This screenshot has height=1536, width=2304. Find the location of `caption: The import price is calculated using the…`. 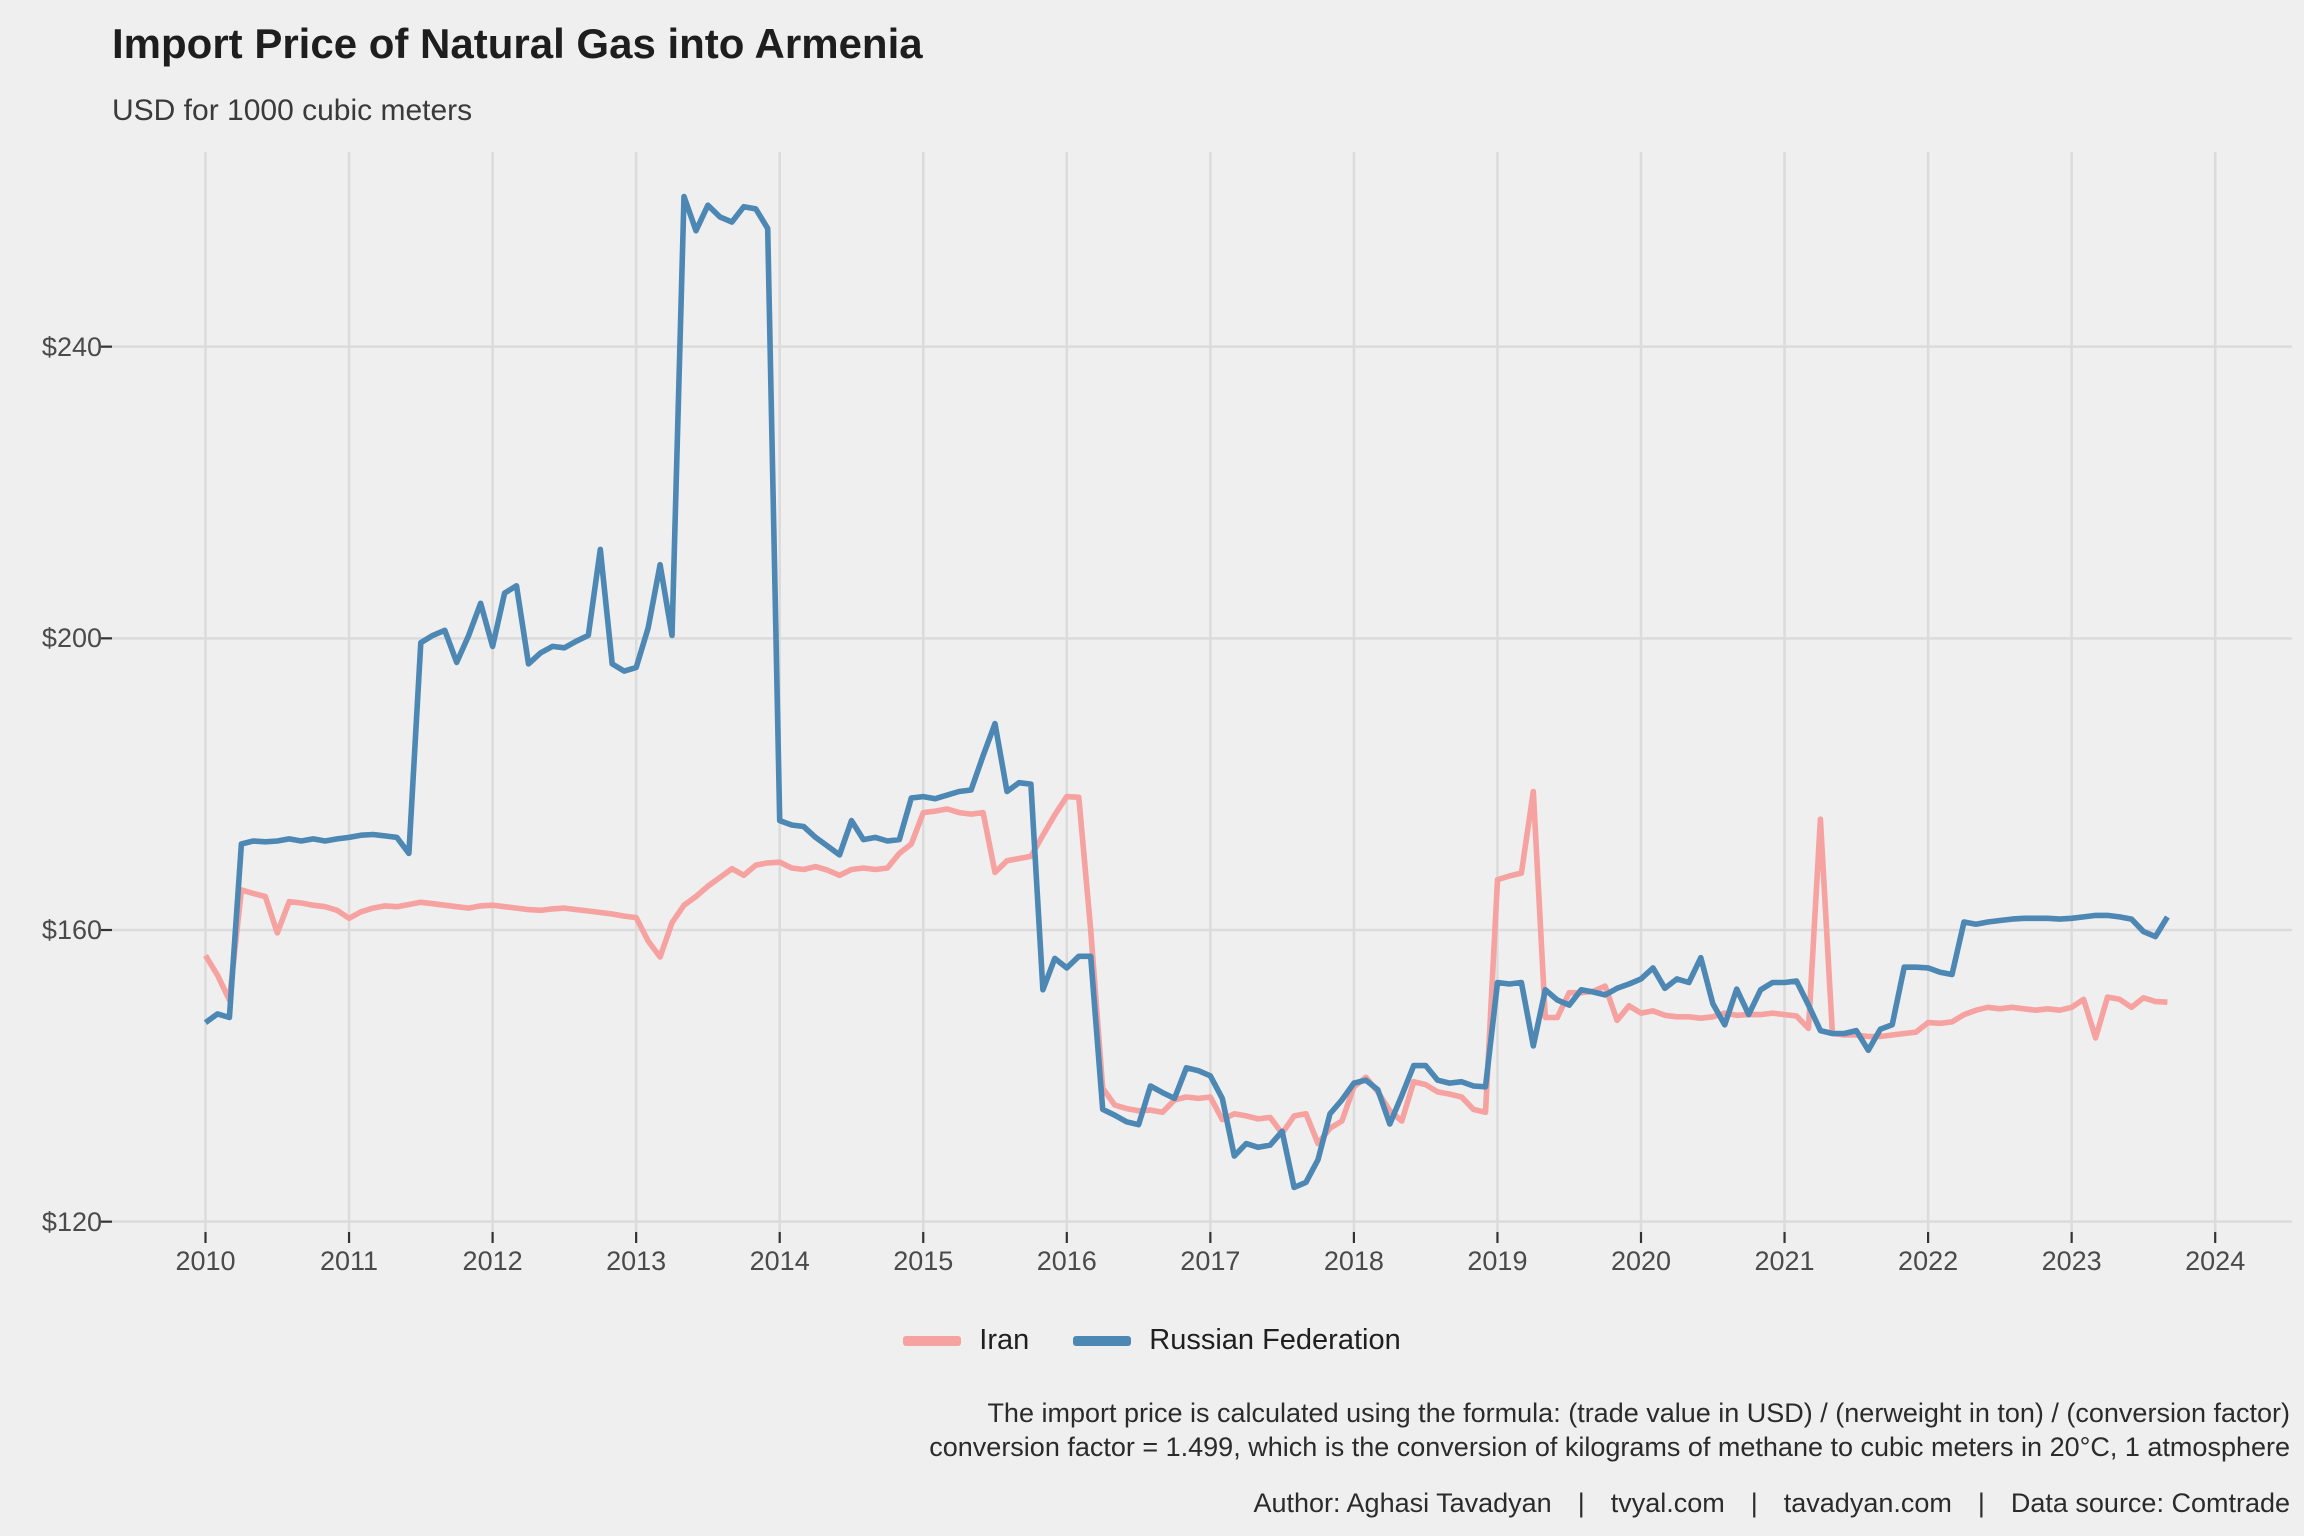

caption: The import price is calculated using the… is located at coordinates (1609, 1430).